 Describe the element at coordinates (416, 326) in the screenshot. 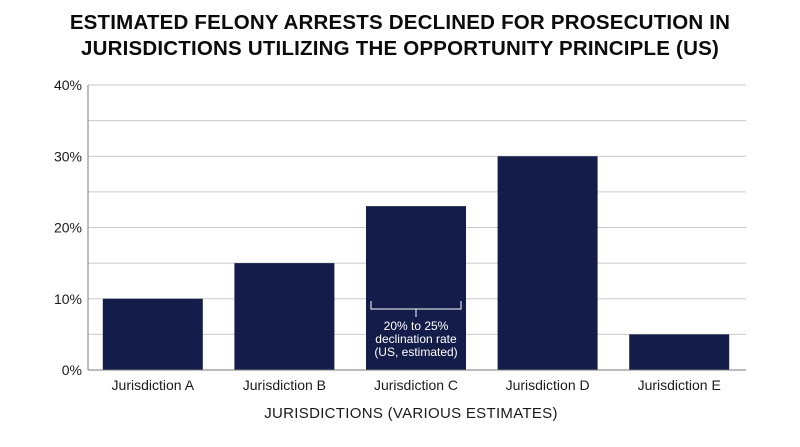

I see `annotation-text: 20% to 25%` at that location.